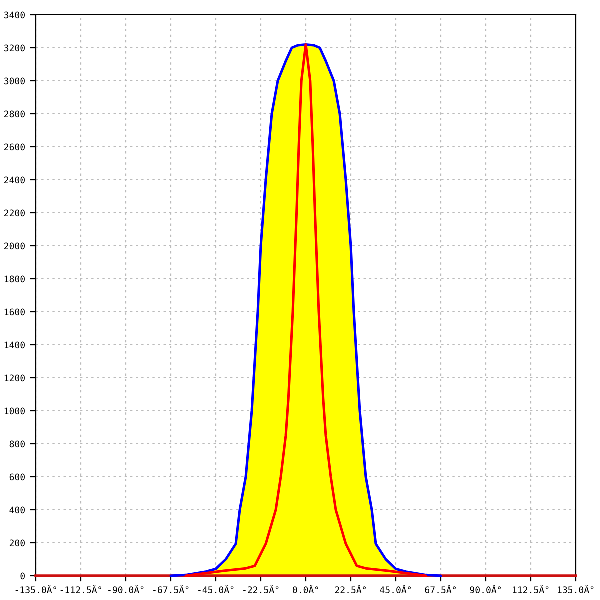 Image resolution: width=600 pixels, height=600 pixels. What do you see at coordinates (14, 48) in the screenshot?
I see `y-tick-label: 3200` at bounding box center [14, 48].